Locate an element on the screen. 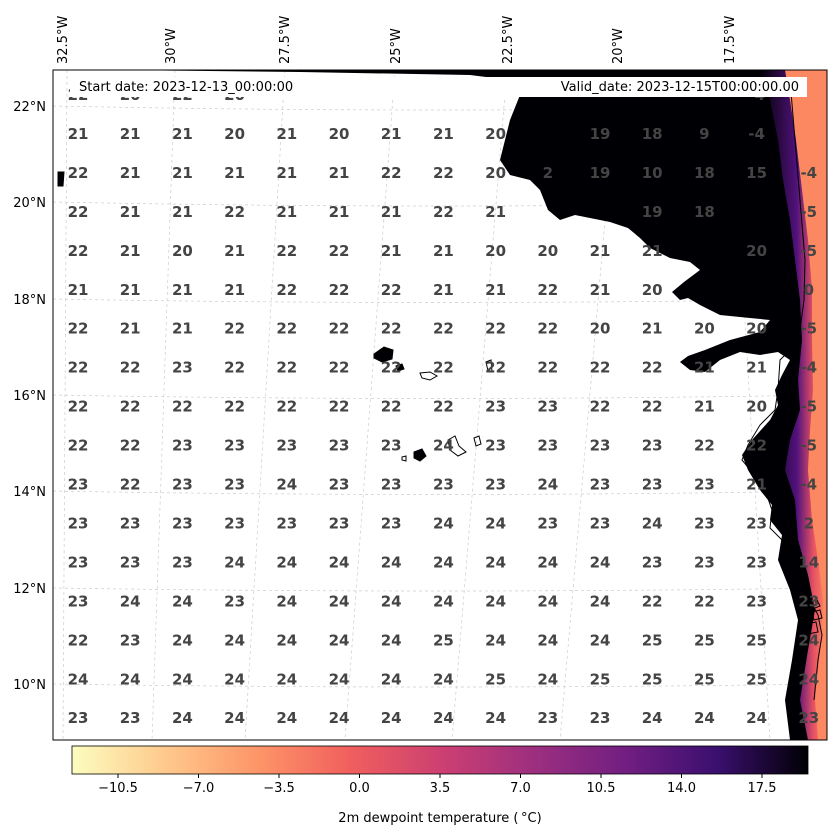 This screenshot has width=837, height=837. grid-value: 19 is located at coordinates (652, 212).